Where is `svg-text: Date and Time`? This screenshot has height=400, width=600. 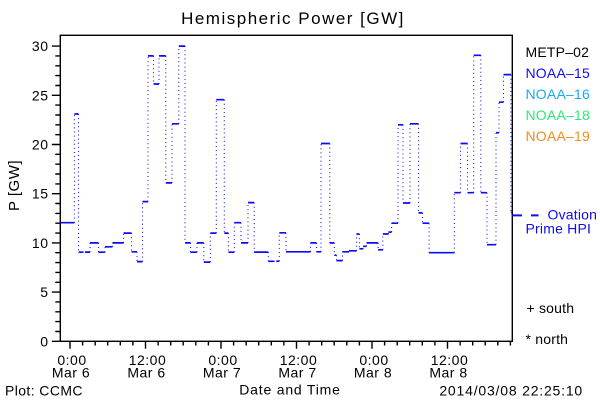
svg-text: Date and Time is located at coordinates (289, 390).